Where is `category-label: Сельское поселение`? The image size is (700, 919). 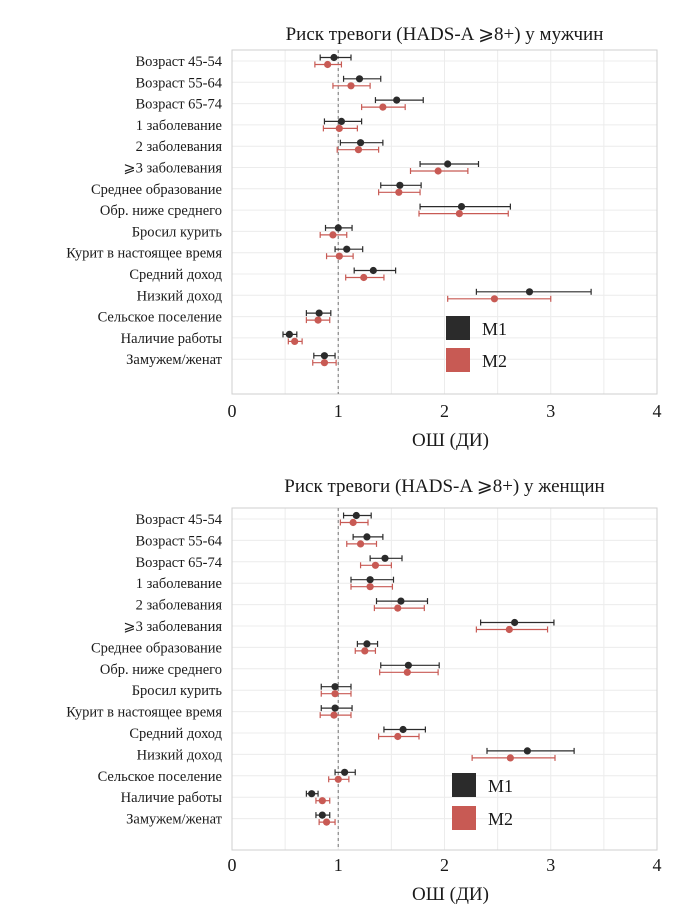
category-label: Сельское поселение is located at coordinates (160, 777).